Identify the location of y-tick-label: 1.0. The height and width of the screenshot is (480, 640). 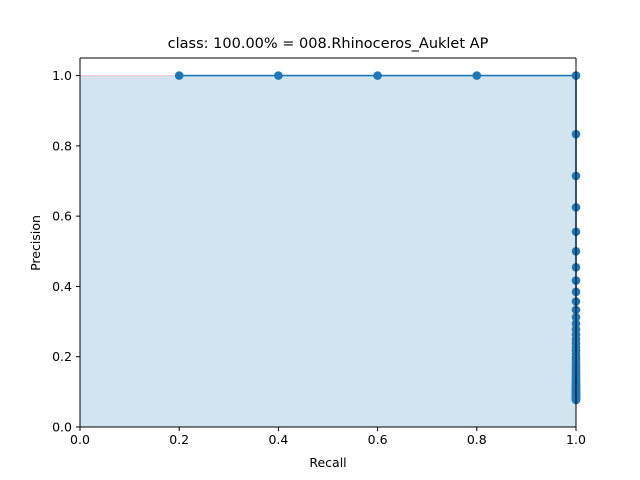
(62, 75).